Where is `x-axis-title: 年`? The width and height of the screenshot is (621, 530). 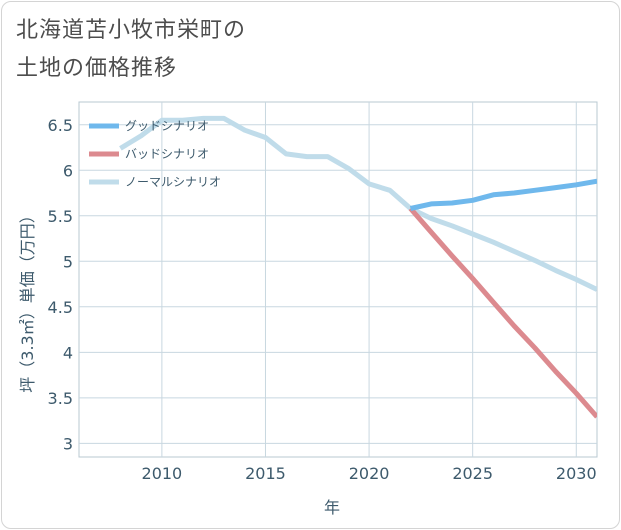 x-axis-title: 年 is located at coordinates (332, 507).